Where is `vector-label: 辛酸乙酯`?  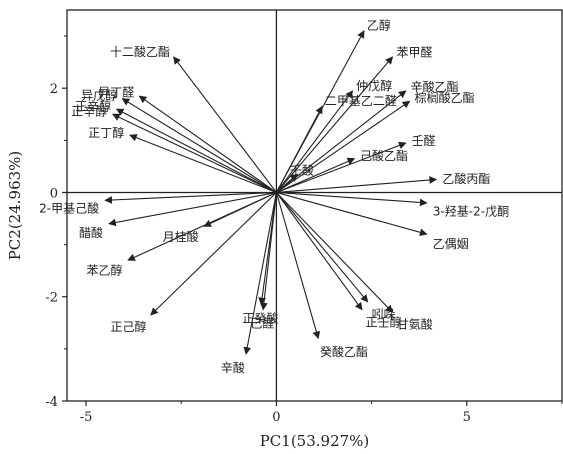
vector-label: 辛酸乙酯 is located at coordinates (435, 86).